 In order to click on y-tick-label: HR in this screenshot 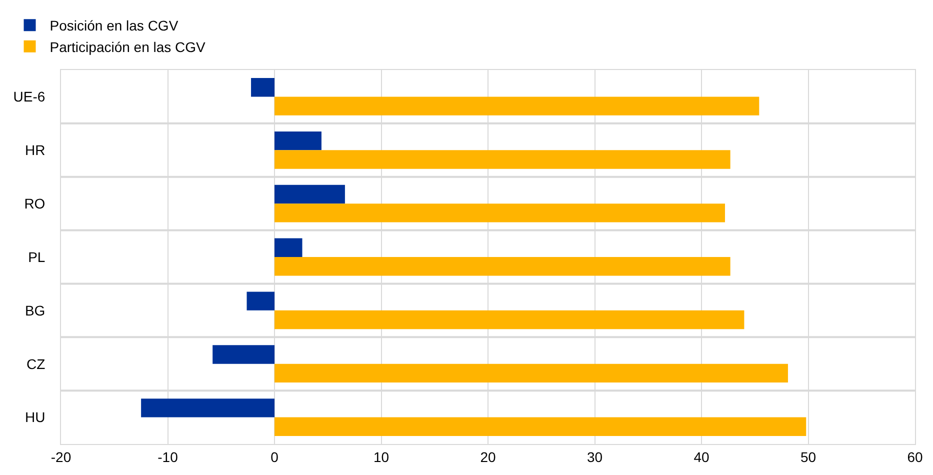, I will do `click(35, 150)`.